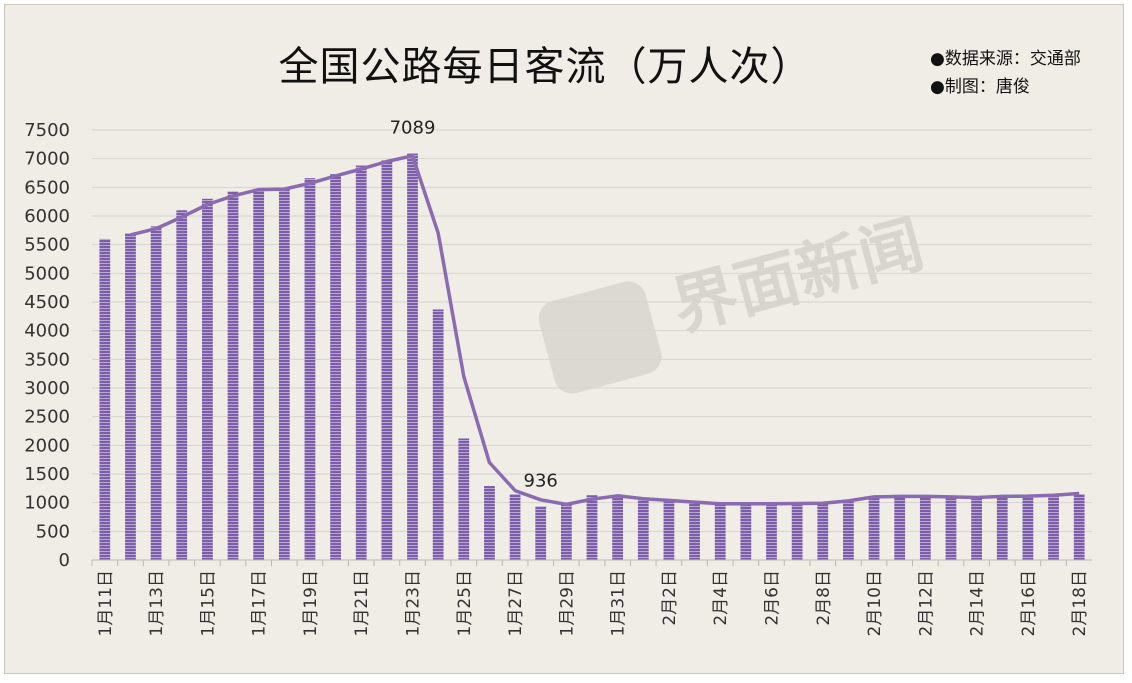 The height and width of the screenshot is (683, 1132). Describe the element at coordinates (47, 503) in the screenshot. I see `y-tick-label: 1000` at that location.